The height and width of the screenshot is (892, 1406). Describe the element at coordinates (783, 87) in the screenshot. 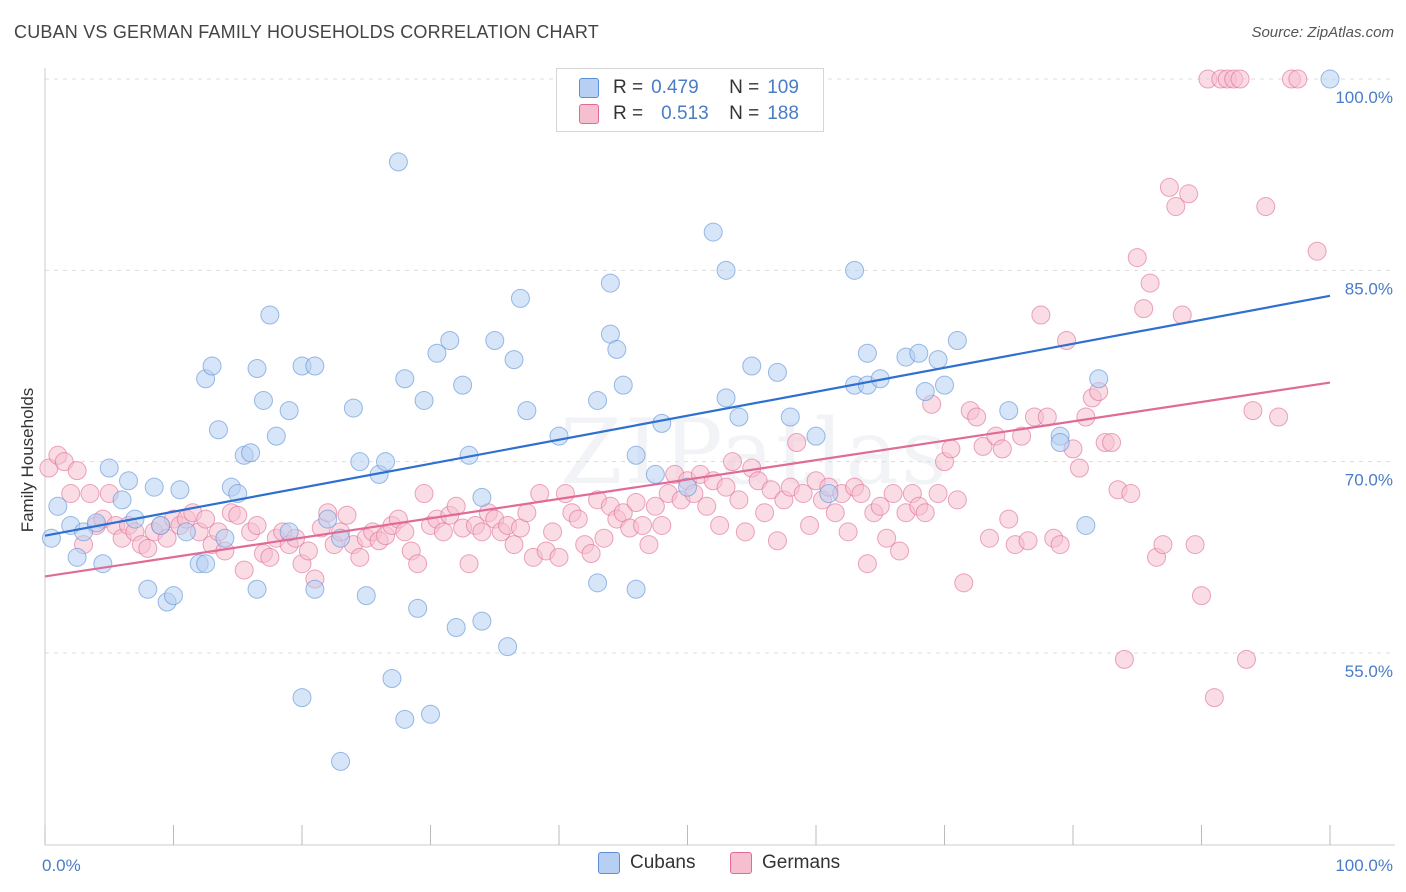

I see `legend-n-value-cubans: 109` at that location.